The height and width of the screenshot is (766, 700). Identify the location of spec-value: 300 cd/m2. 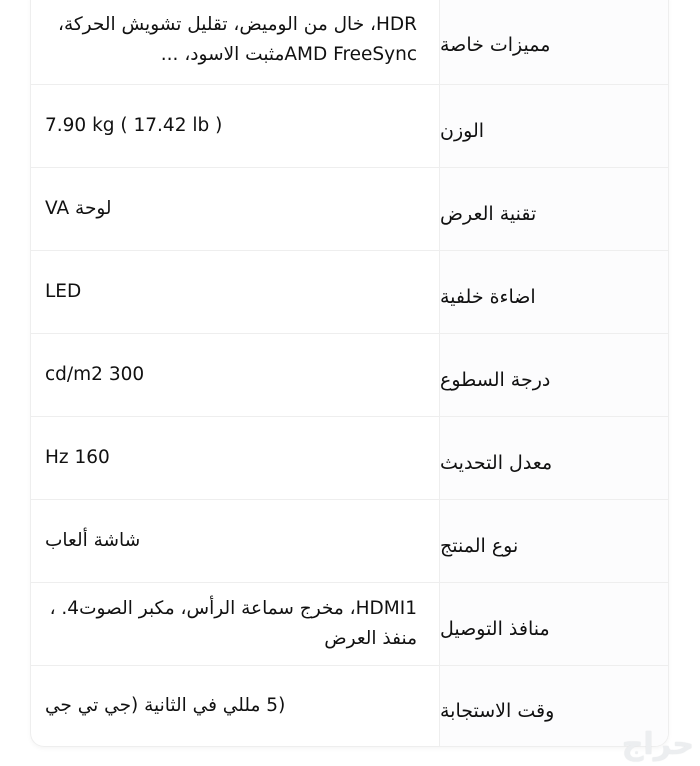
(95, 374).